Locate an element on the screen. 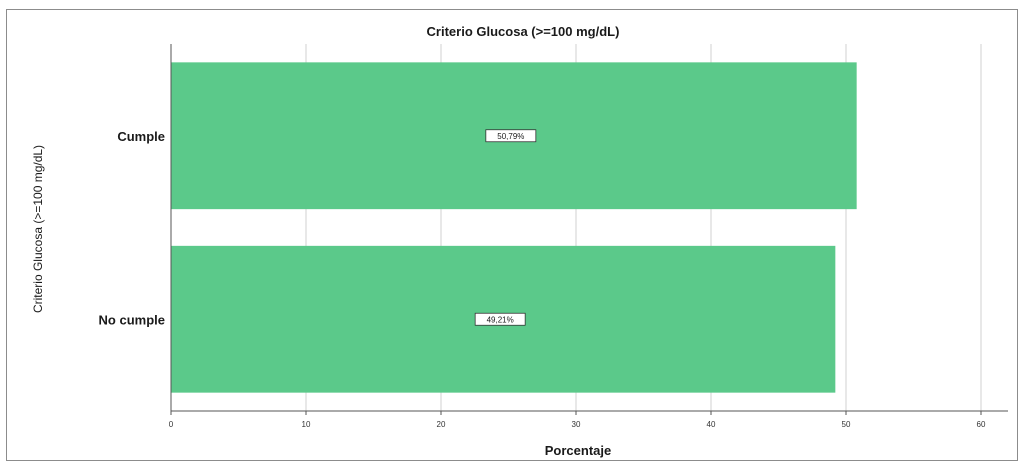 This screenshot has width=1024, height=465. y-axis-label: Criterio Glucosa (>=100 mg/dL) is located at coordinates (38, 229).